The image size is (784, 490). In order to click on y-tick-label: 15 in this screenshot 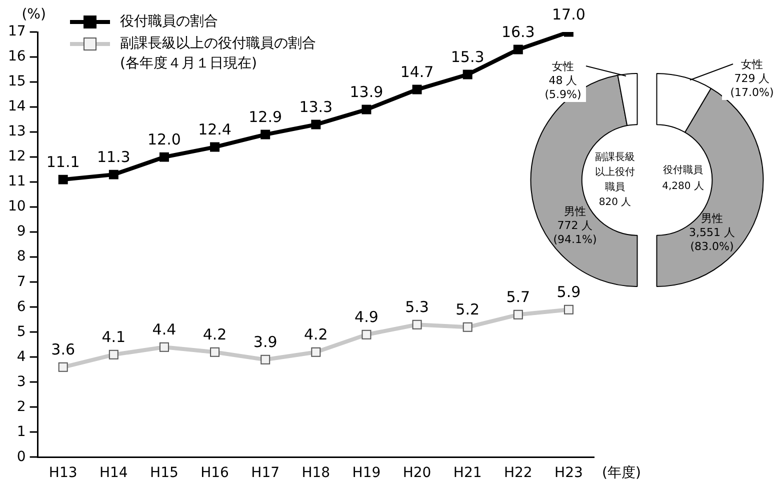, I will do `click(17, 82)`.